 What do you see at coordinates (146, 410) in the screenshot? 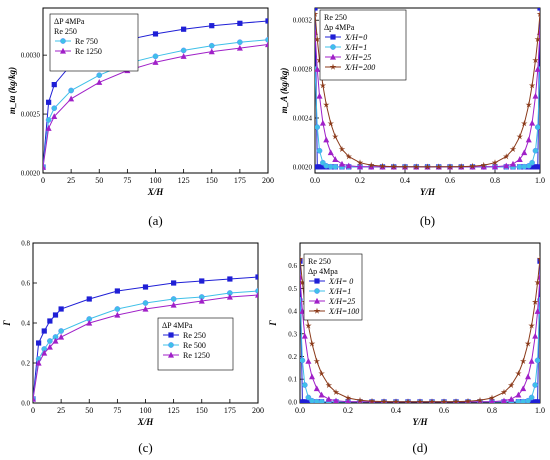
I see `x-tick-label: 100` at bounding box center [146, 410].